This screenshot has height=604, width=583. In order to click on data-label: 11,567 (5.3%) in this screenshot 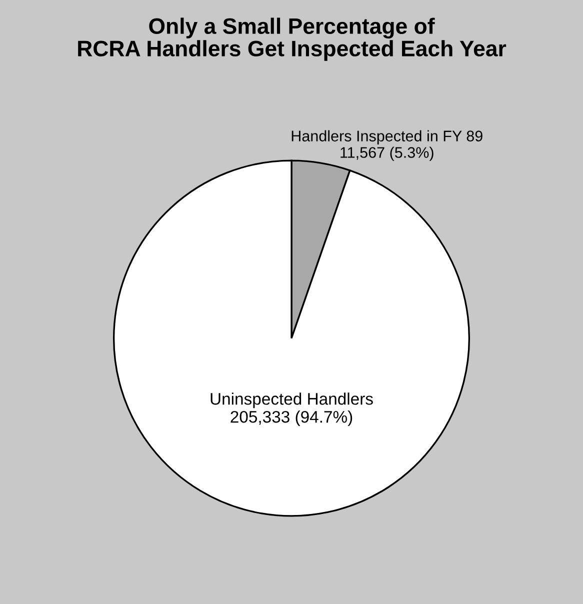, I will do `click(387, 153)`.